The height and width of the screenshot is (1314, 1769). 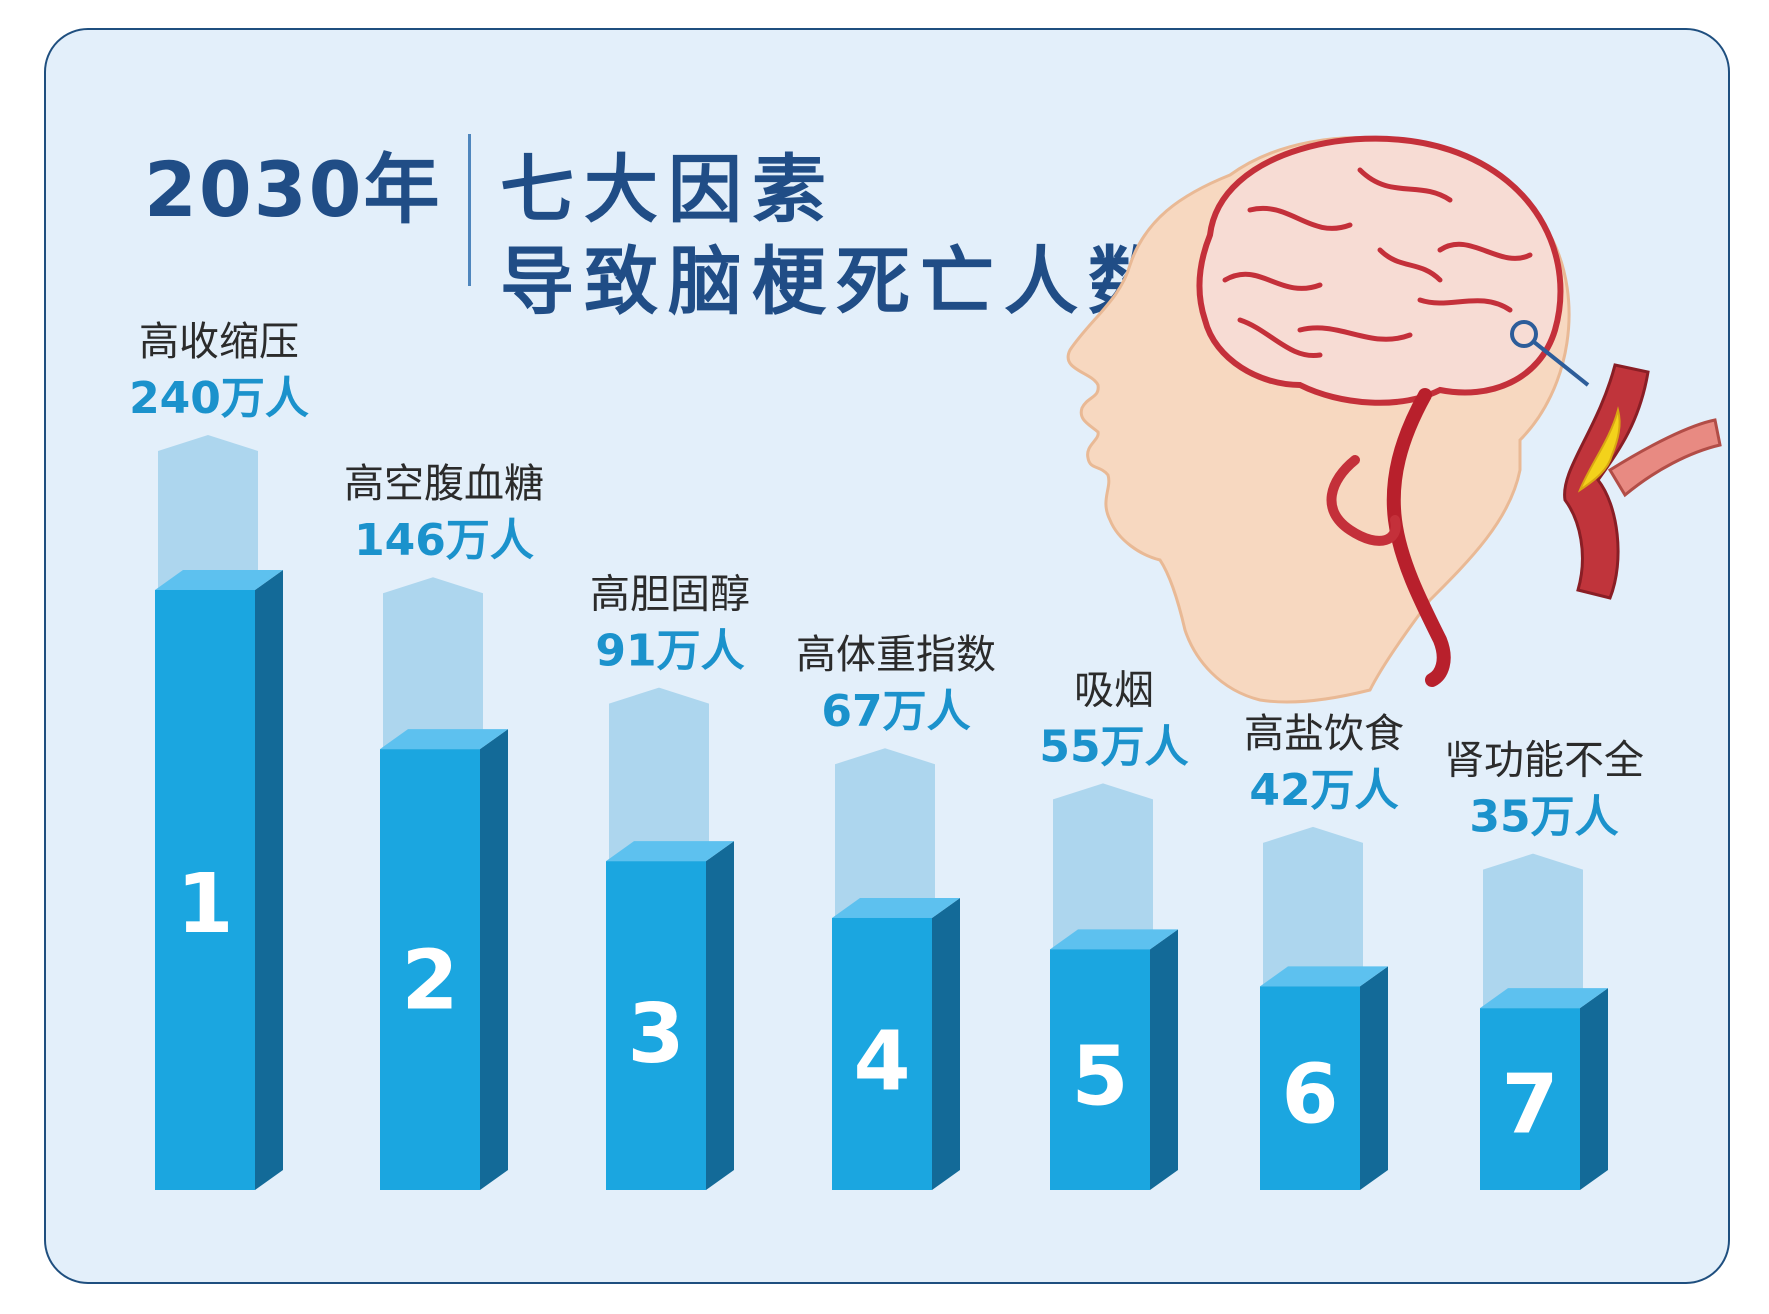 What do you see at coordinates (895, 711) in the screenshot?
I see `bar-value-label: 67万人` at bounding box center [895, 711].